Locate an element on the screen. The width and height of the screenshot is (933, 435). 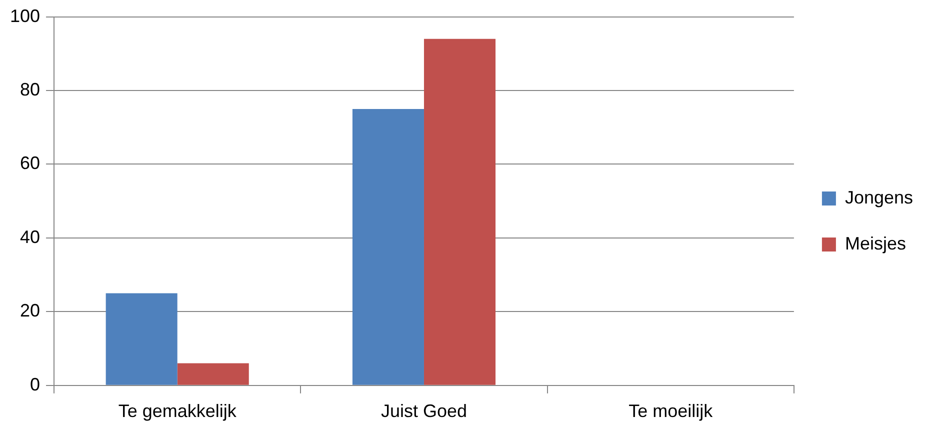
x-tick-label: Te moeilijk is located at coordinates (671, 411).